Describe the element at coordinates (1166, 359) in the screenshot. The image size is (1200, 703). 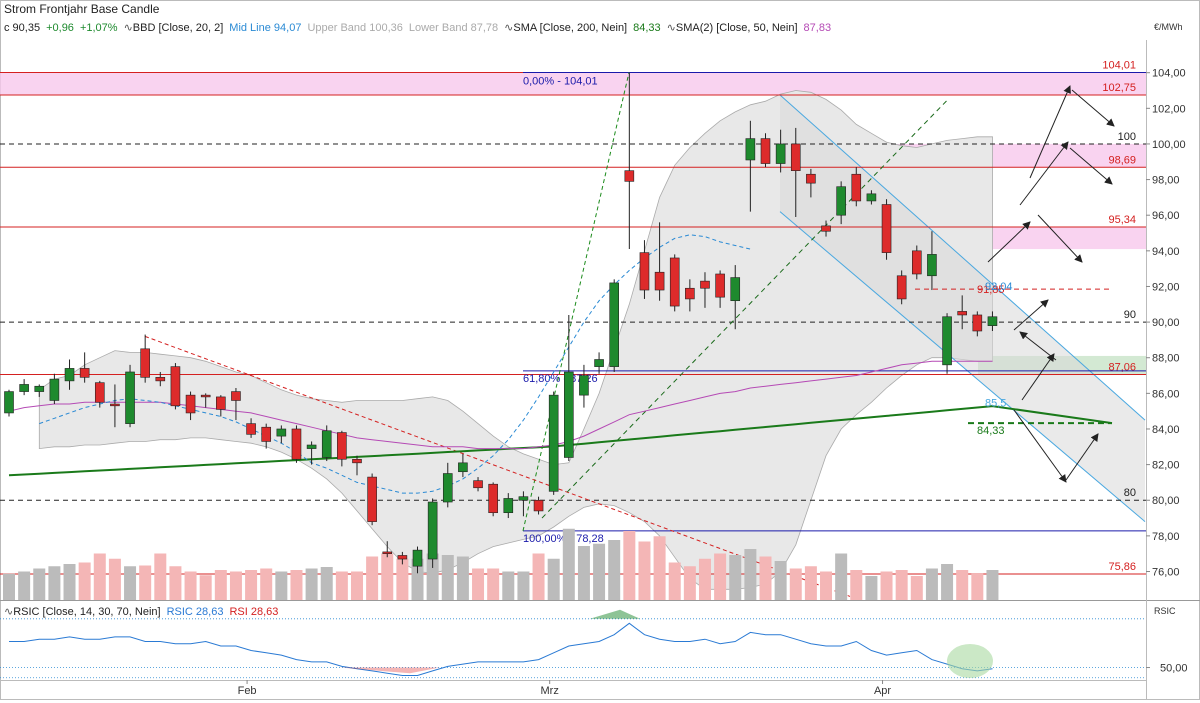
I see `y-tick-label: 88,00` at that location.